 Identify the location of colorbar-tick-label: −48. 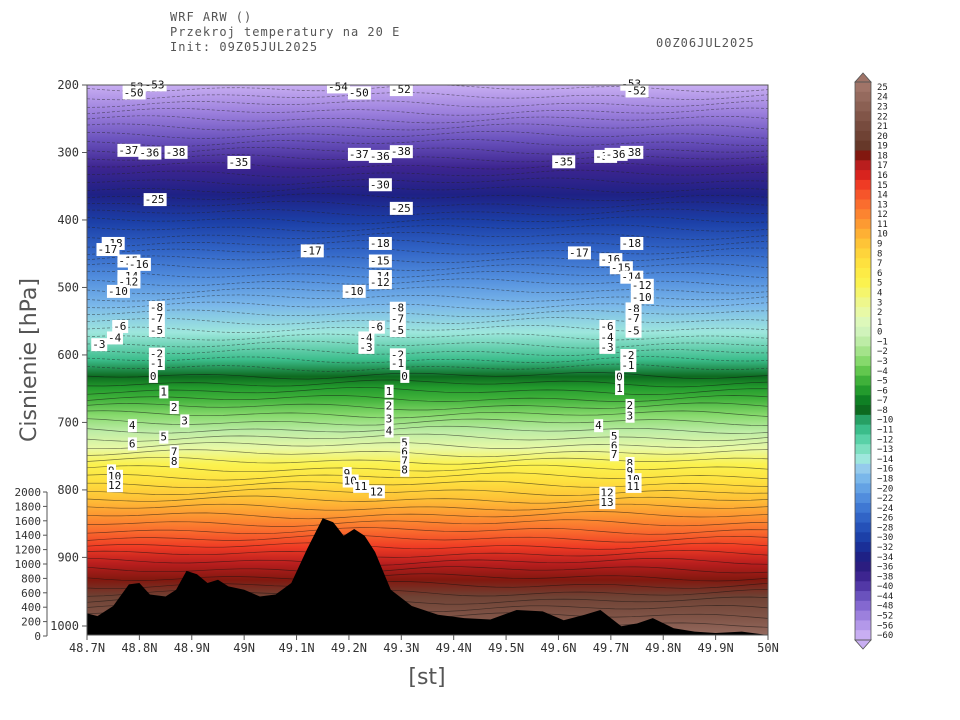
(885, 607).